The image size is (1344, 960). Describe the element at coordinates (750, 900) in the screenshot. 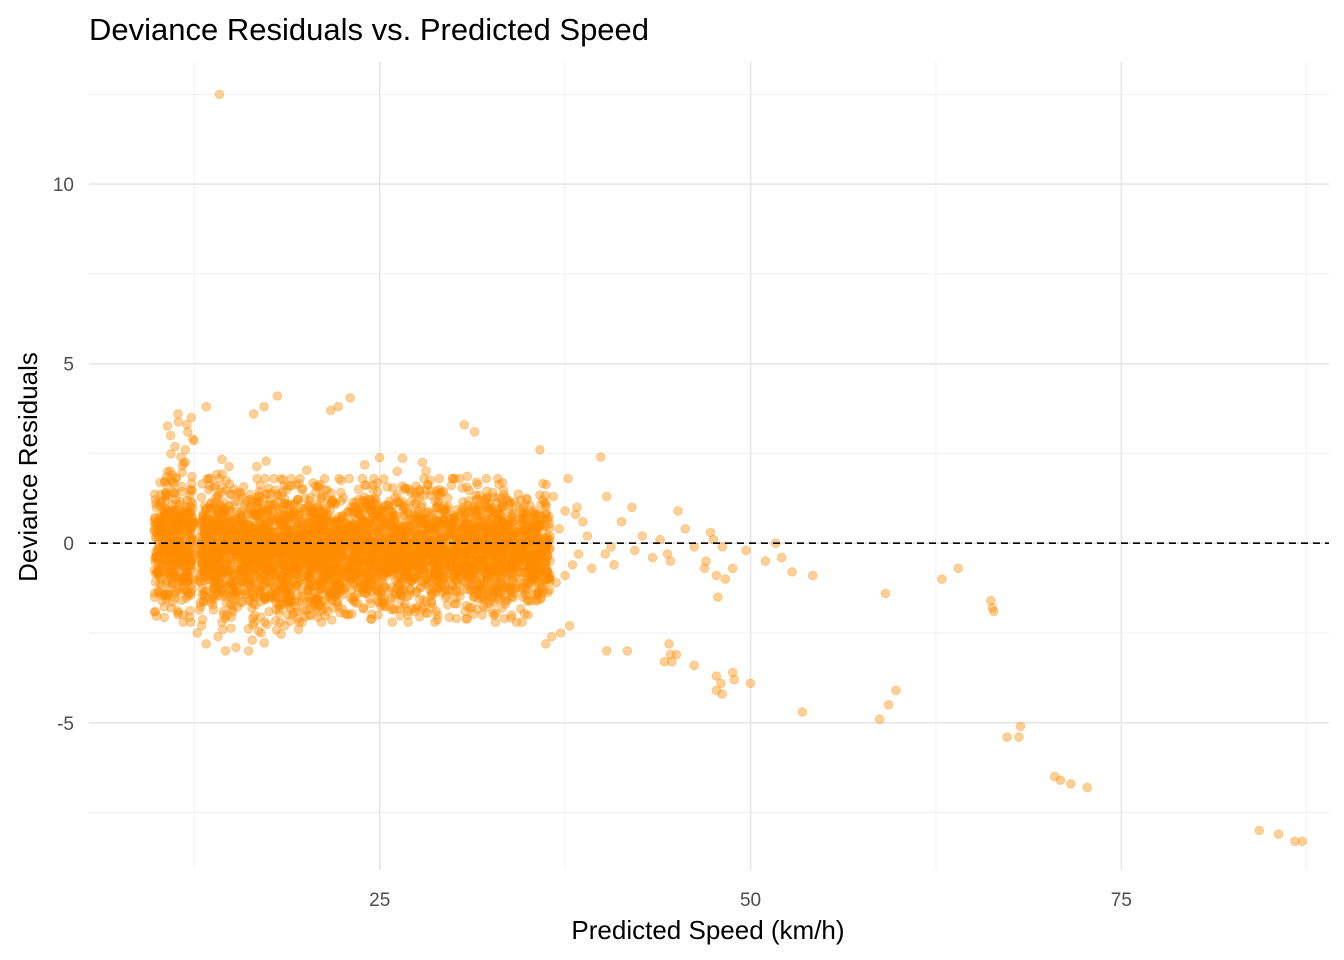

I see `x-tick-label: 50` at that location.